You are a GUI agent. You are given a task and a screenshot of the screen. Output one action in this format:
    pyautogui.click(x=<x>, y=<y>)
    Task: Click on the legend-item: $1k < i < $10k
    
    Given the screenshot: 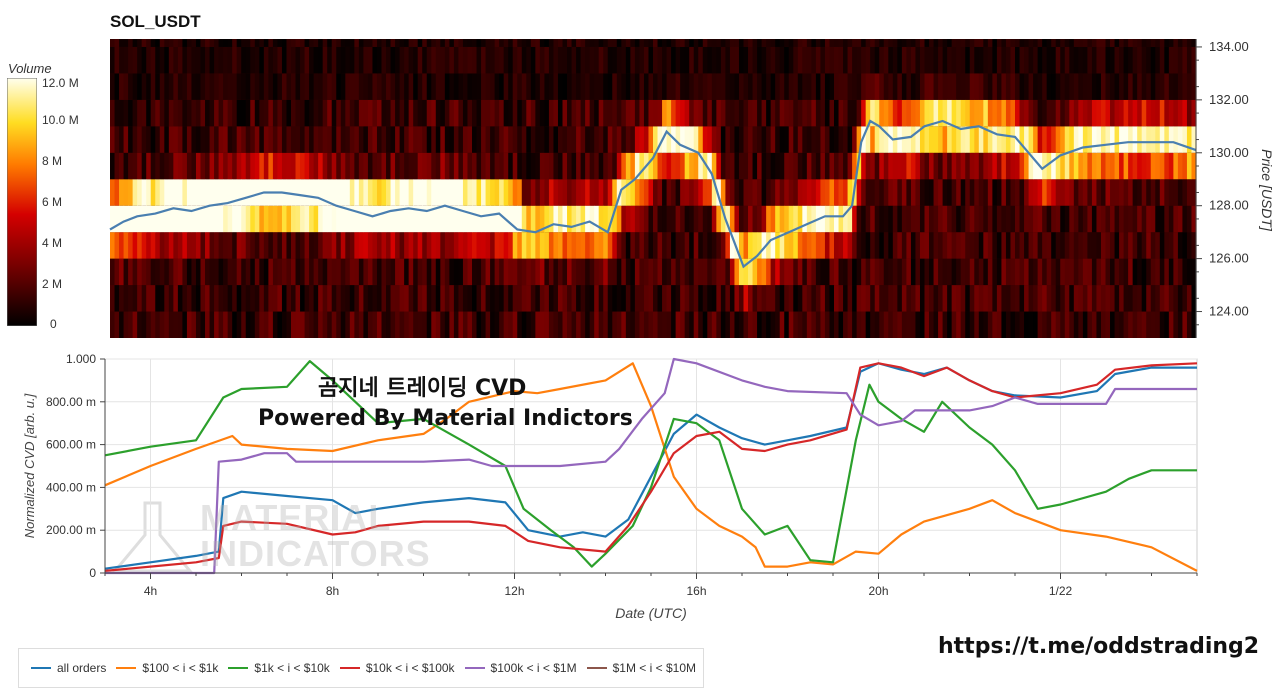 What is the action you would take?
    pyautogui.click(x=279, y=668)
    